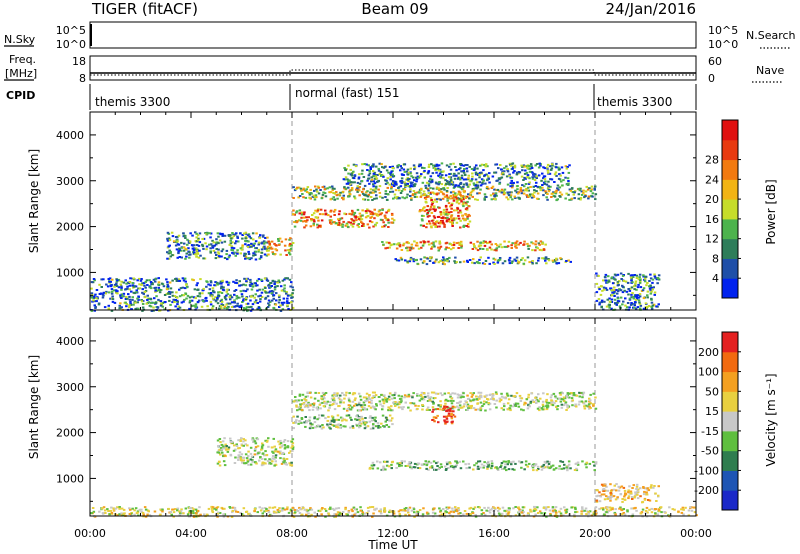 The width and height of the screenshot is (800, 554). What do you see at coordinates (723, 44) in the screenshot?
I see `noise-tick-right-bottom: 10^0` at bounding box center [723, 44].